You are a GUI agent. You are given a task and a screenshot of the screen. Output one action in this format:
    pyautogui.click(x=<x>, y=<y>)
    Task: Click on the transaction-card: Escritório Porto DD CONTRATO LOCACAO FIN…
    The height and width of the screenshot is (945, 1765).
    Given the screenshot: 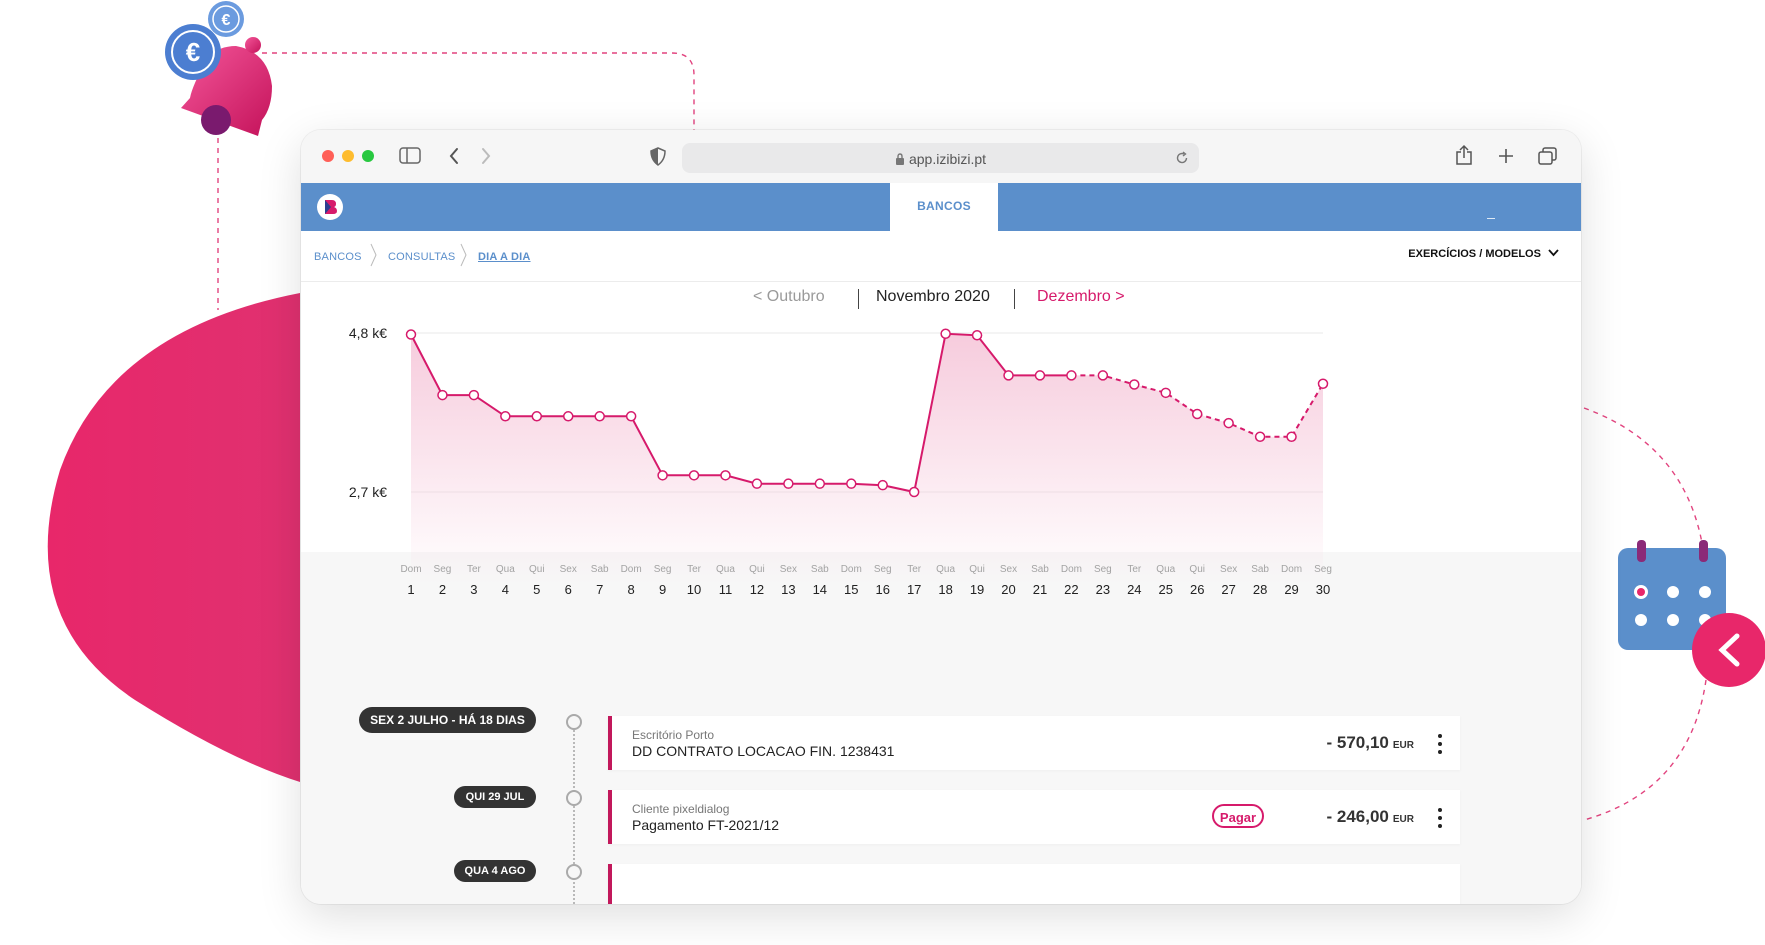 What is the action you would take?
    pyautogui.click(x=1034, y=743)
    